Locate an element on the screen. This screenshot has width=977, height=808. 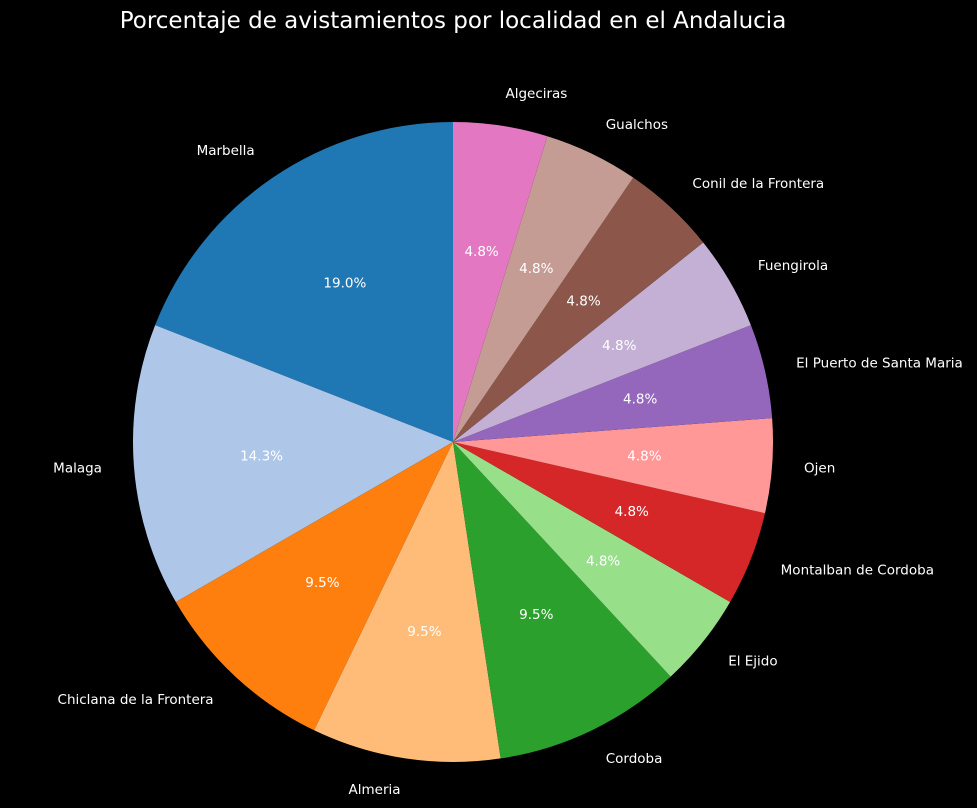
pie-label-gualchos: Gualchos is located at coordinates (637, 125).